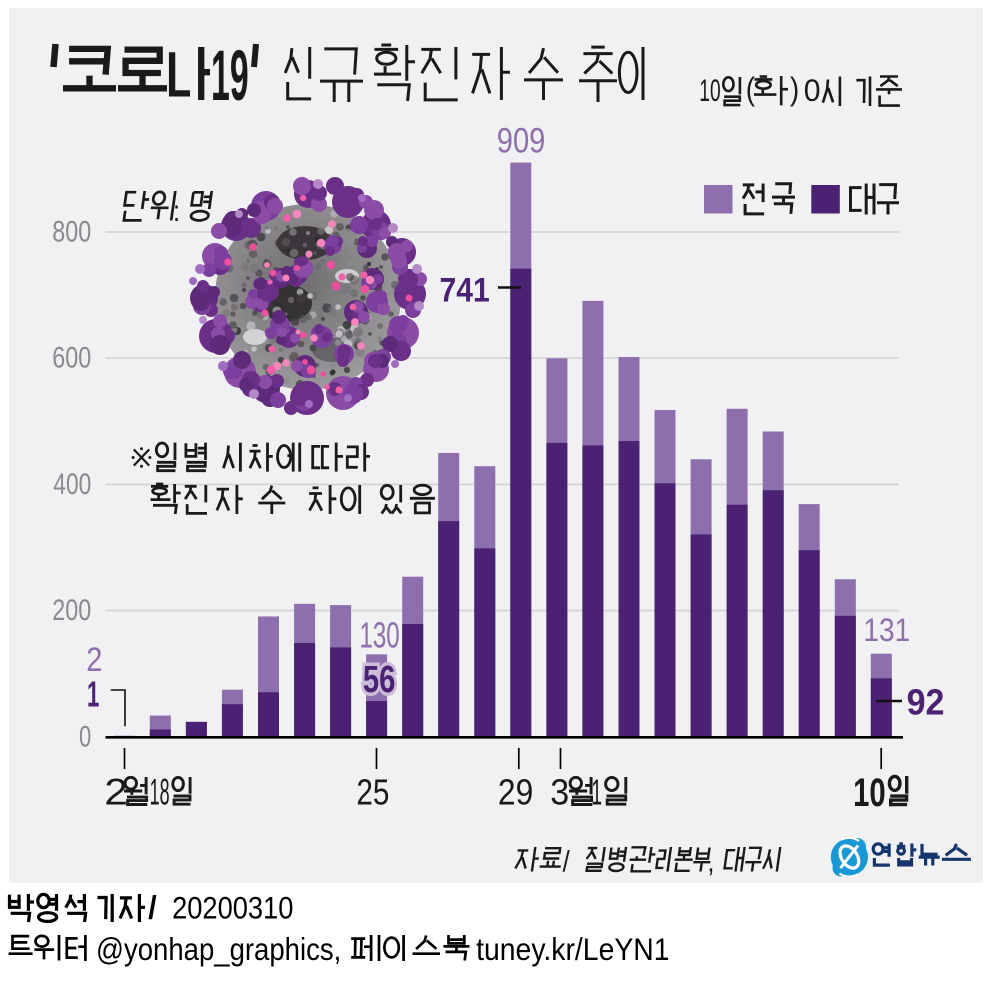 This screenshot has height=995, width=989. I want to click on svg-text: 400, so click(72, 484).